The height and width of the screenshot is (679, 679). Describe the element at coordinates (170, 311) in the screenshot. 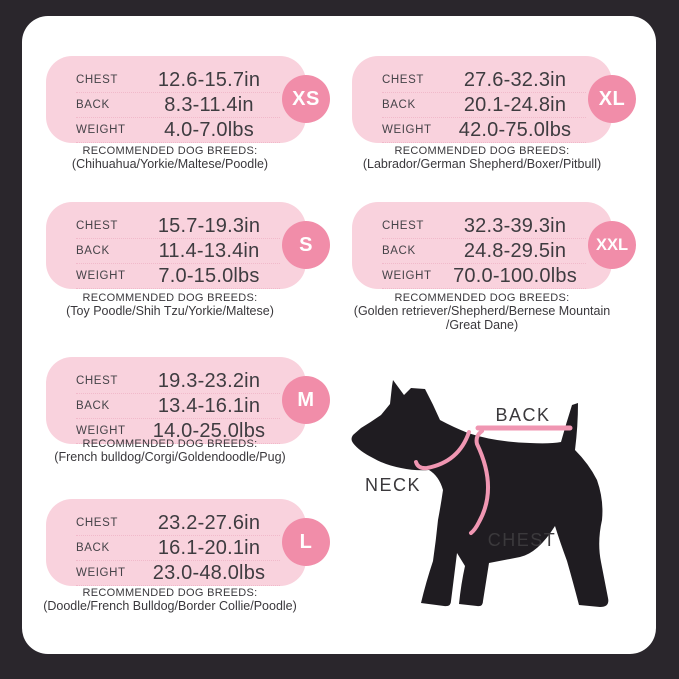

I see `breeds-list: (Toy Poodle/Shih Tzu/Yorkie/Maltese)` at that location.